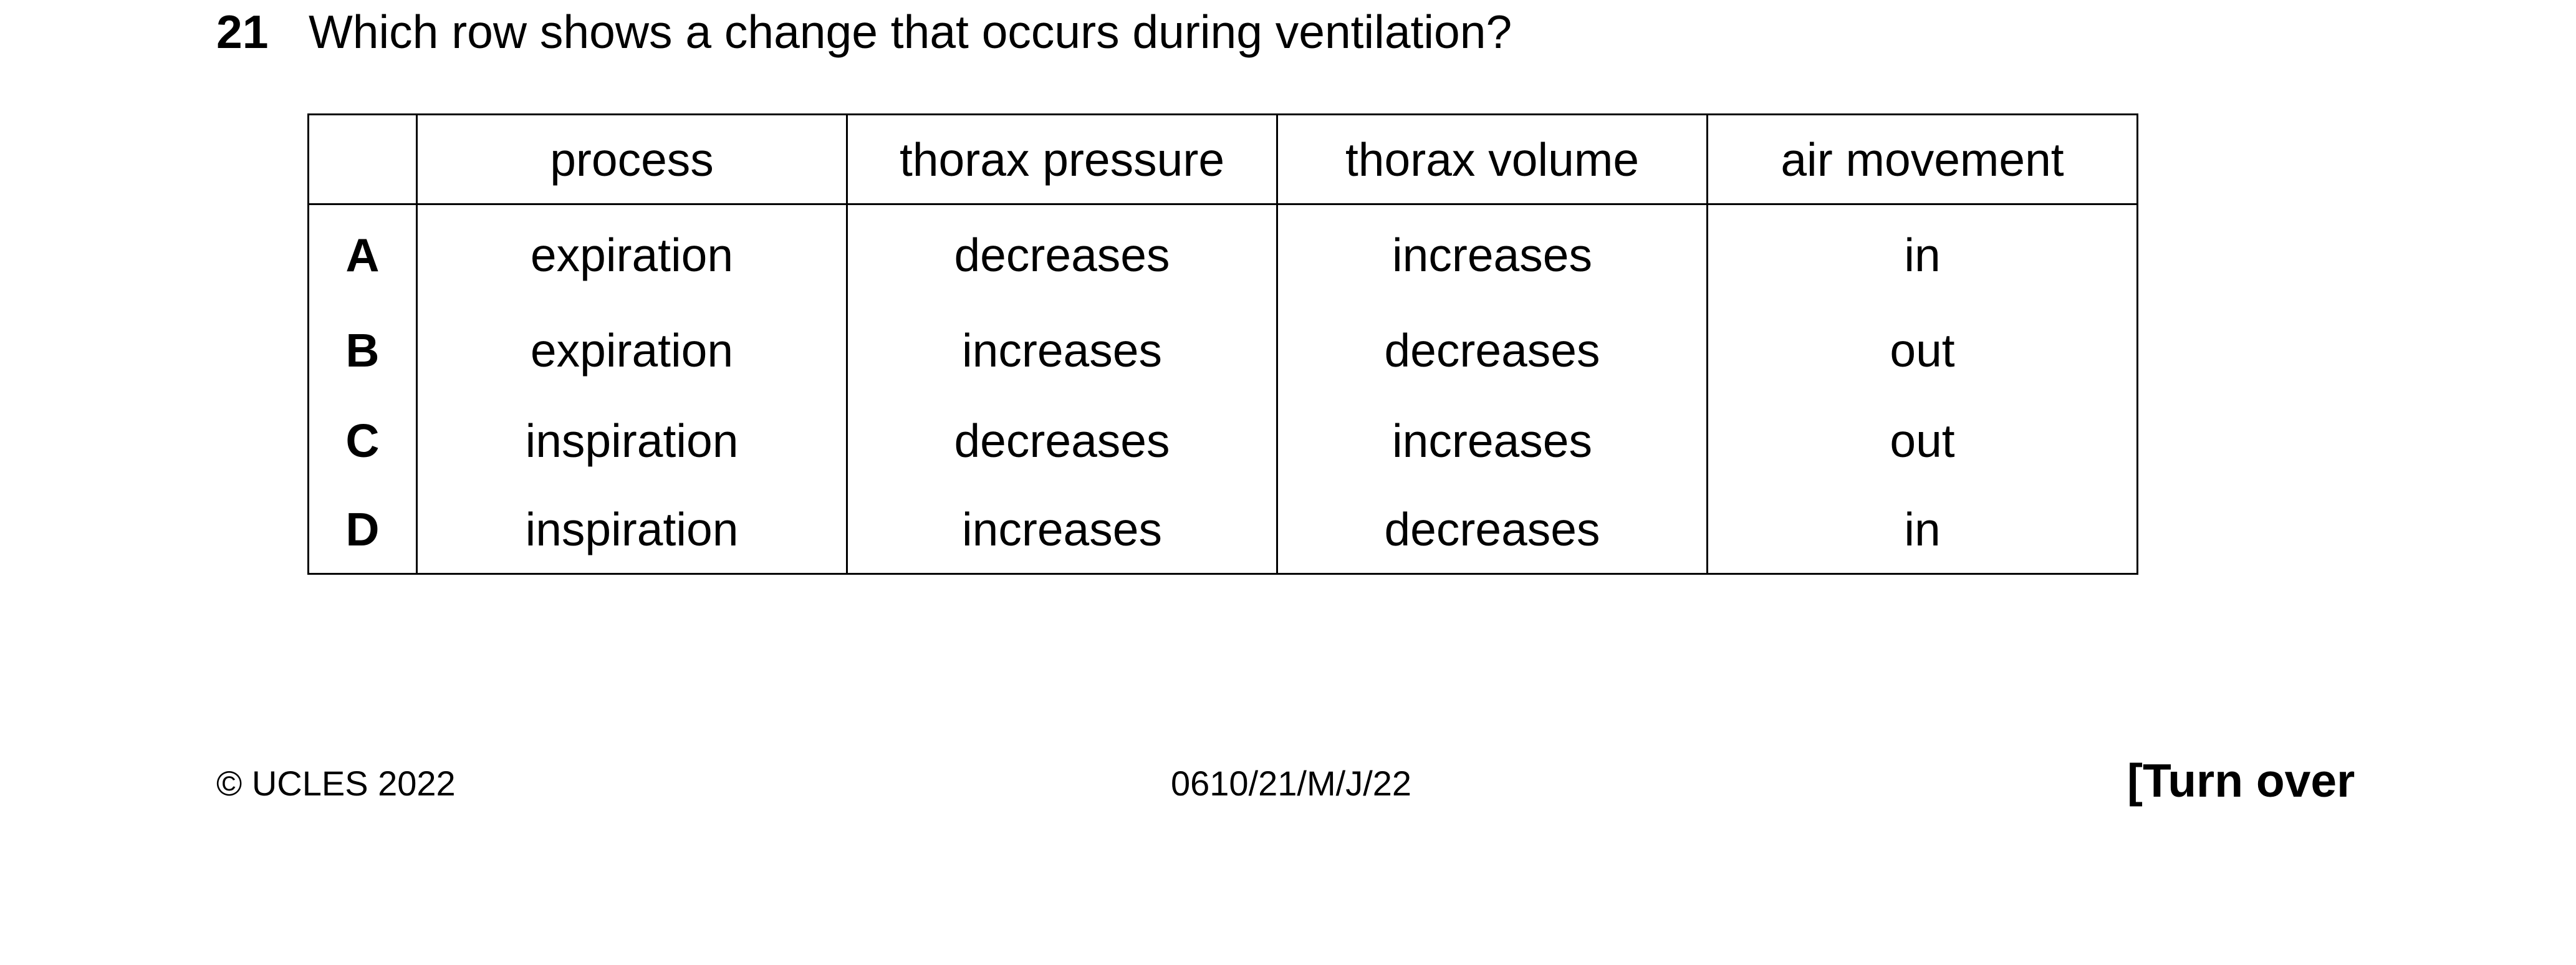  I want to click on table-row: A expiration decreases increases in, so click(1222, 255).